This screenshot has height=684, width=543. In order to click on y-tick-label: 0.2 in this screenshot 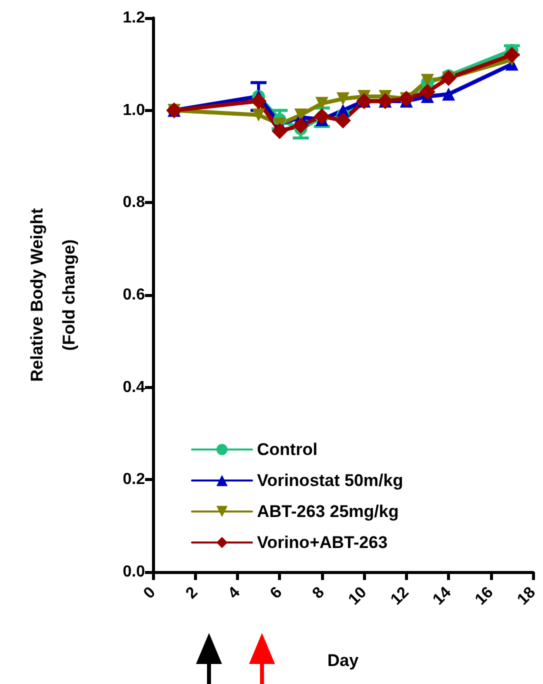, I will do `click(134, 479)`.